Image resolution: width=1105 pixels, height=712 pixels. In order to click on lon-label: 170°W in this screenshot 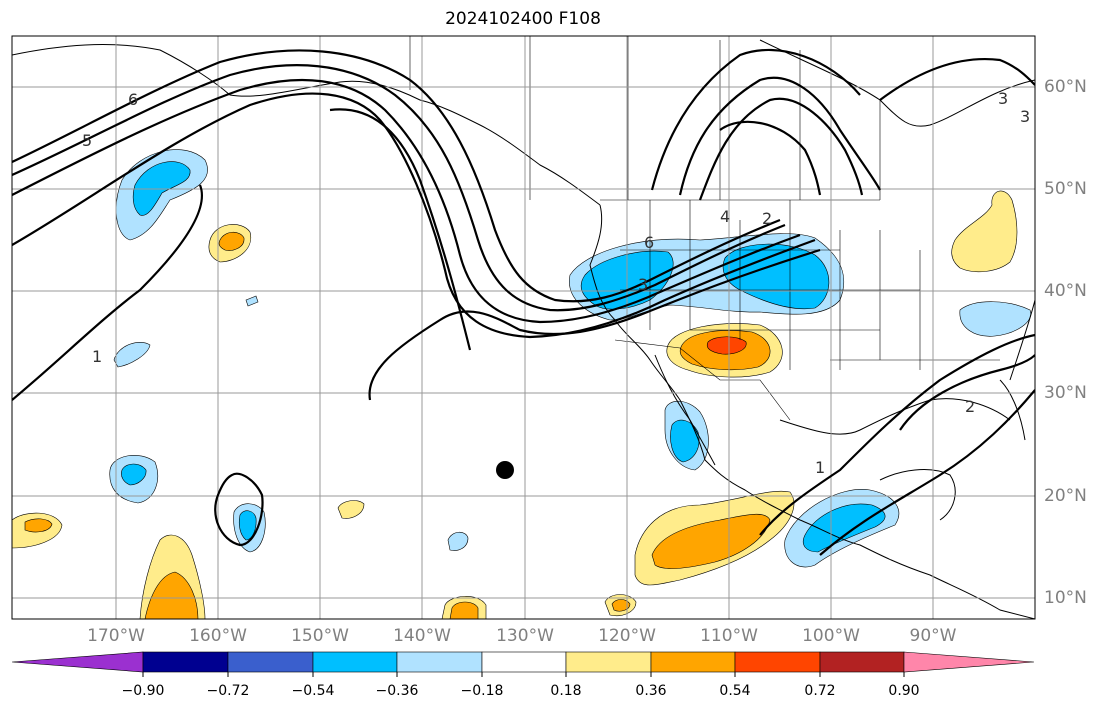, I will do `click(116, 636)`.